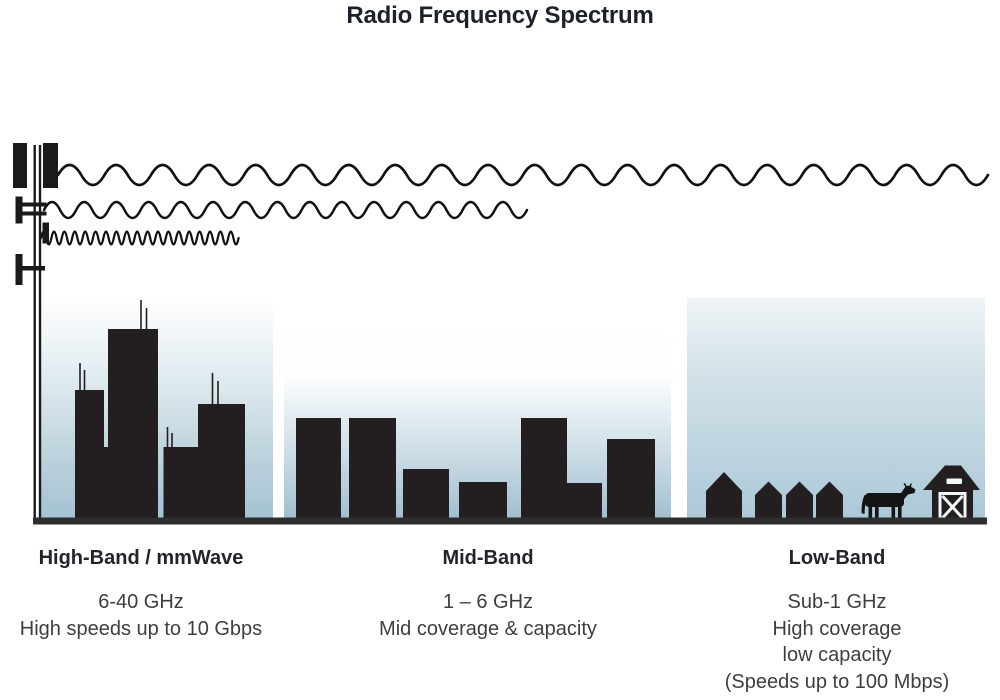  I want to click on city-skyscrapers-icon, so click(160, 409).